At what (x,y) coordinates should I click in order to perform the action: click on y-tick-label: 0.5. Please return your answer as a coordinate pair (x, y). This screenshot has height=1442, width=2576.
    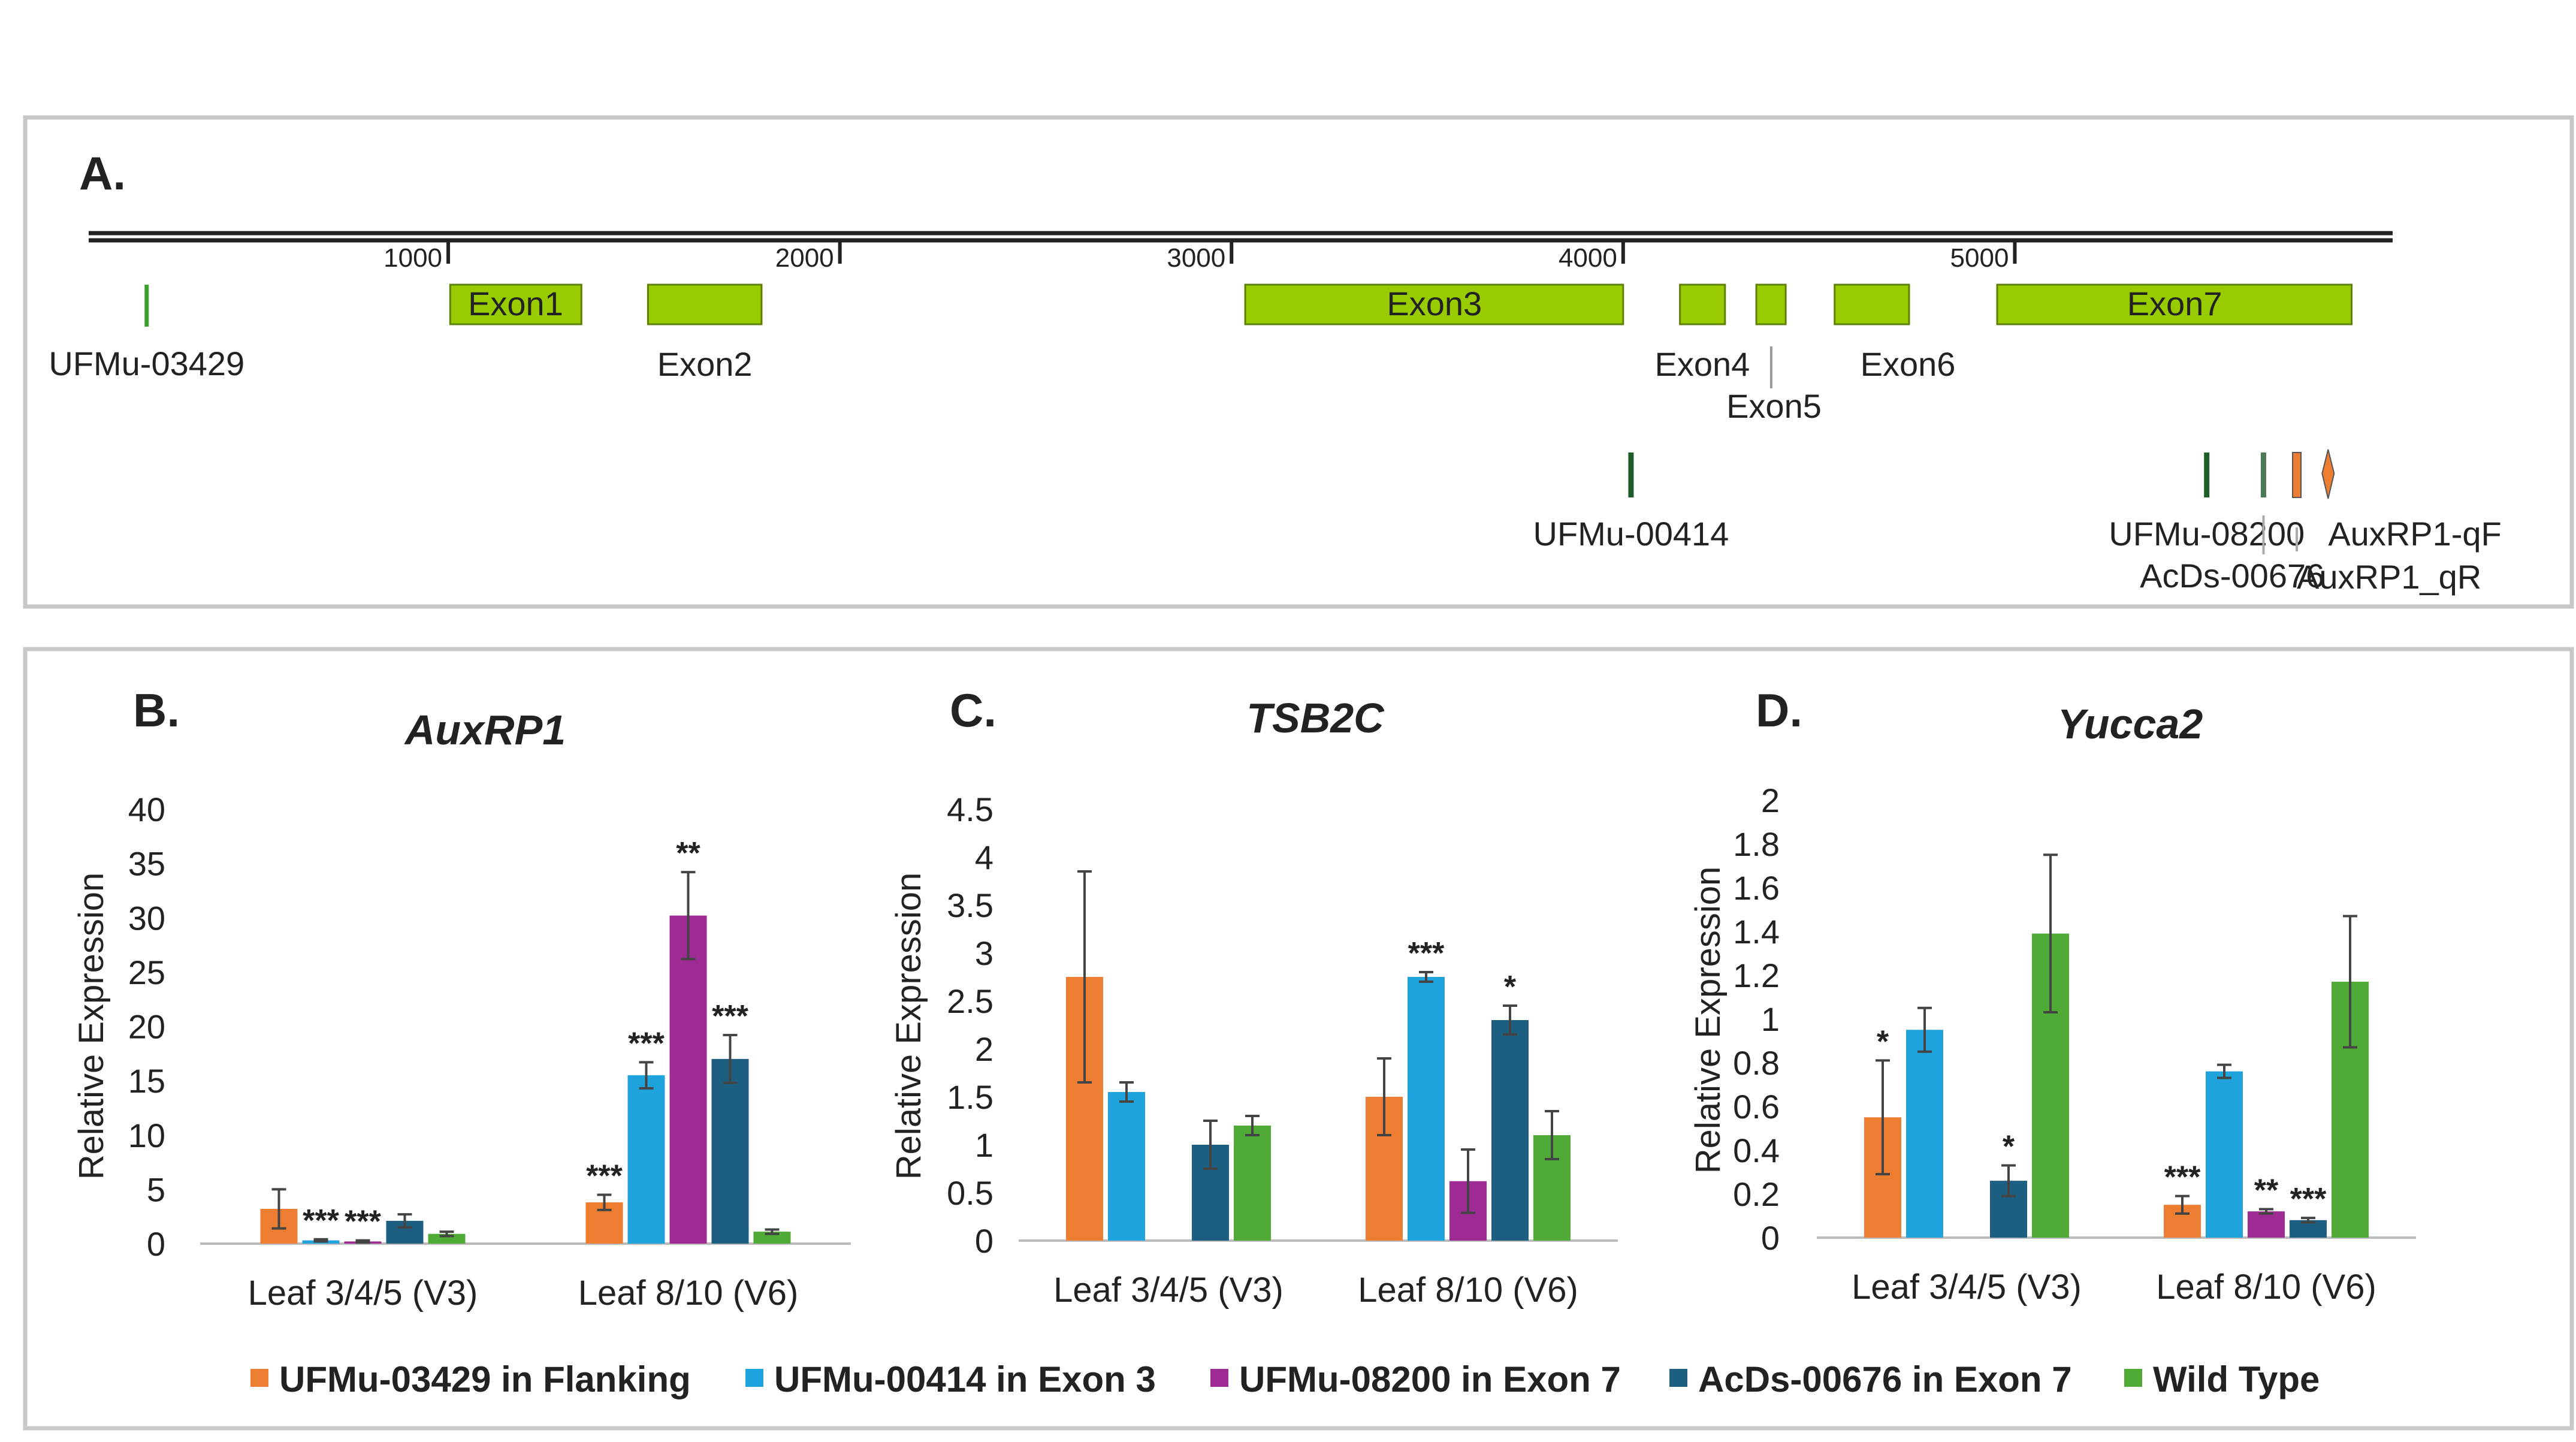
    Looking at the image, I should click on (970, 1193).